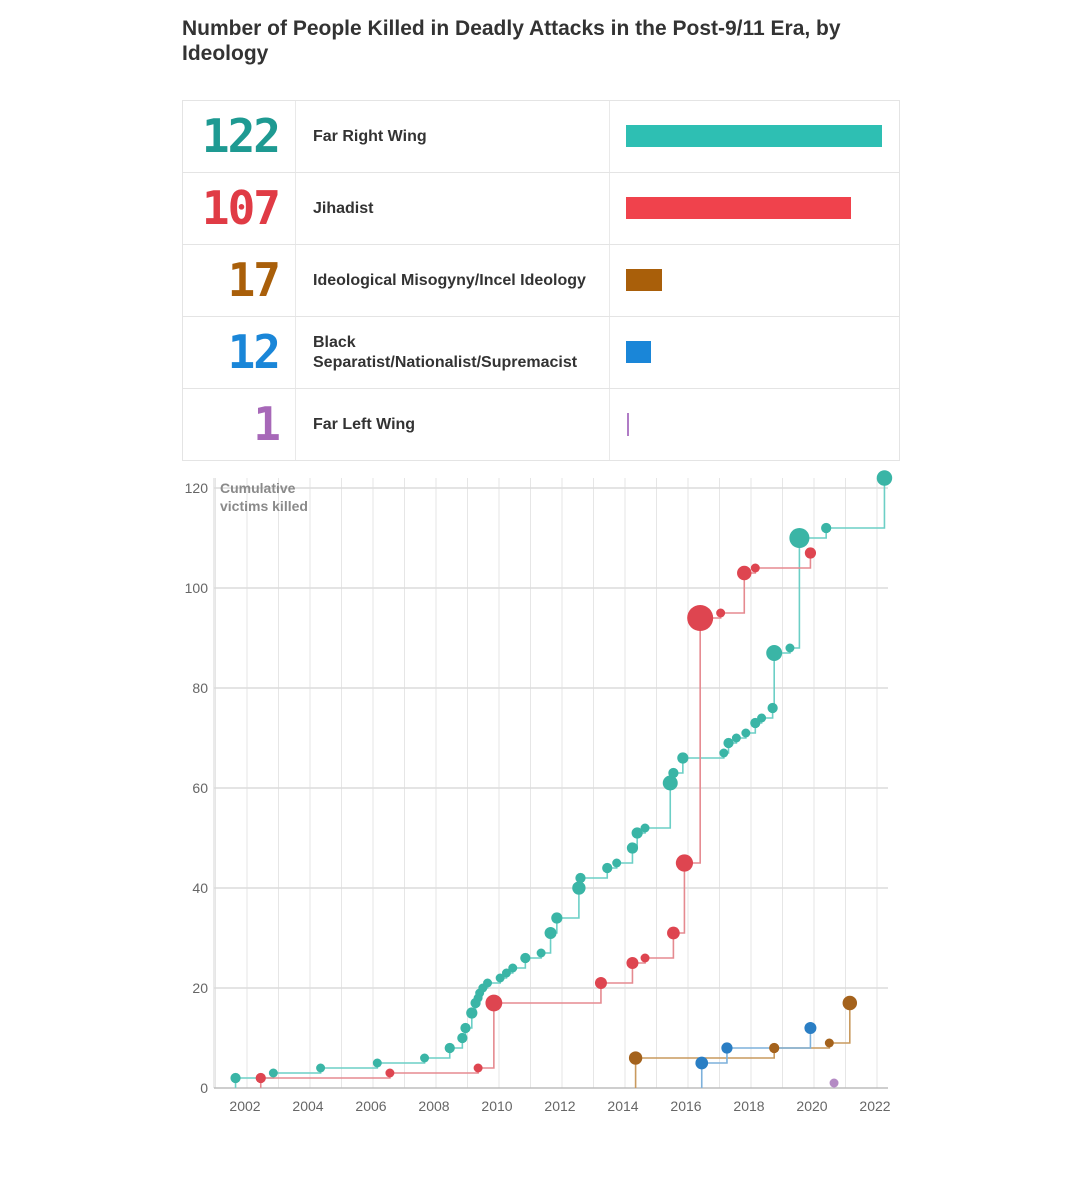 The width and height of the screenshot is (1080, 1180). Describe the element at coordinates (541, 209) in the screenshot. I see `summary-row: 107 Jihadist` at that location.